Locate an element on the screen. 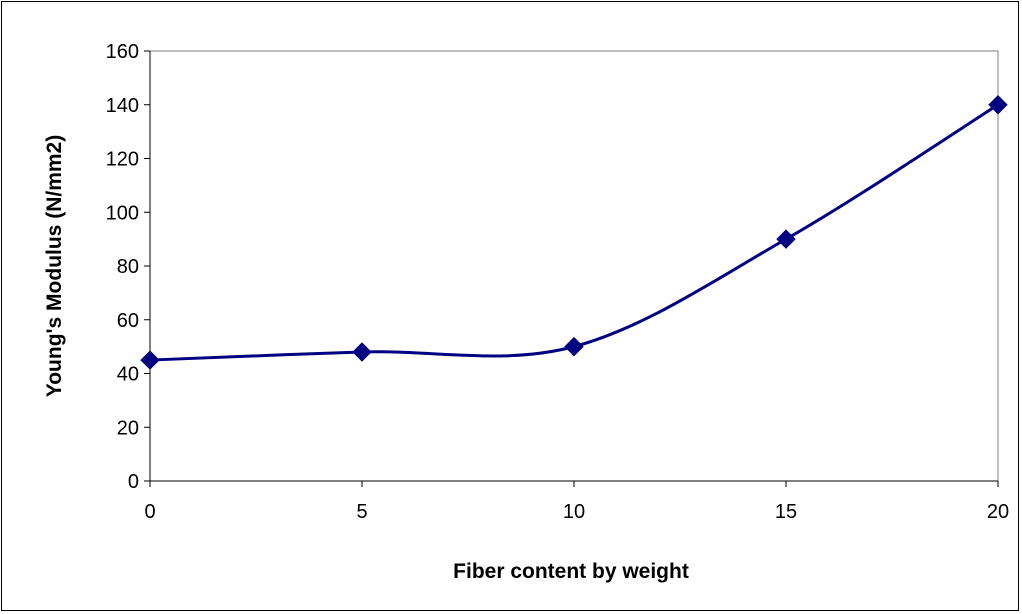 The width and height of the screenshot is (1022, 614). y-axis-title: Young's Modulus (N/mm2) is located at coordinates (54, 266).